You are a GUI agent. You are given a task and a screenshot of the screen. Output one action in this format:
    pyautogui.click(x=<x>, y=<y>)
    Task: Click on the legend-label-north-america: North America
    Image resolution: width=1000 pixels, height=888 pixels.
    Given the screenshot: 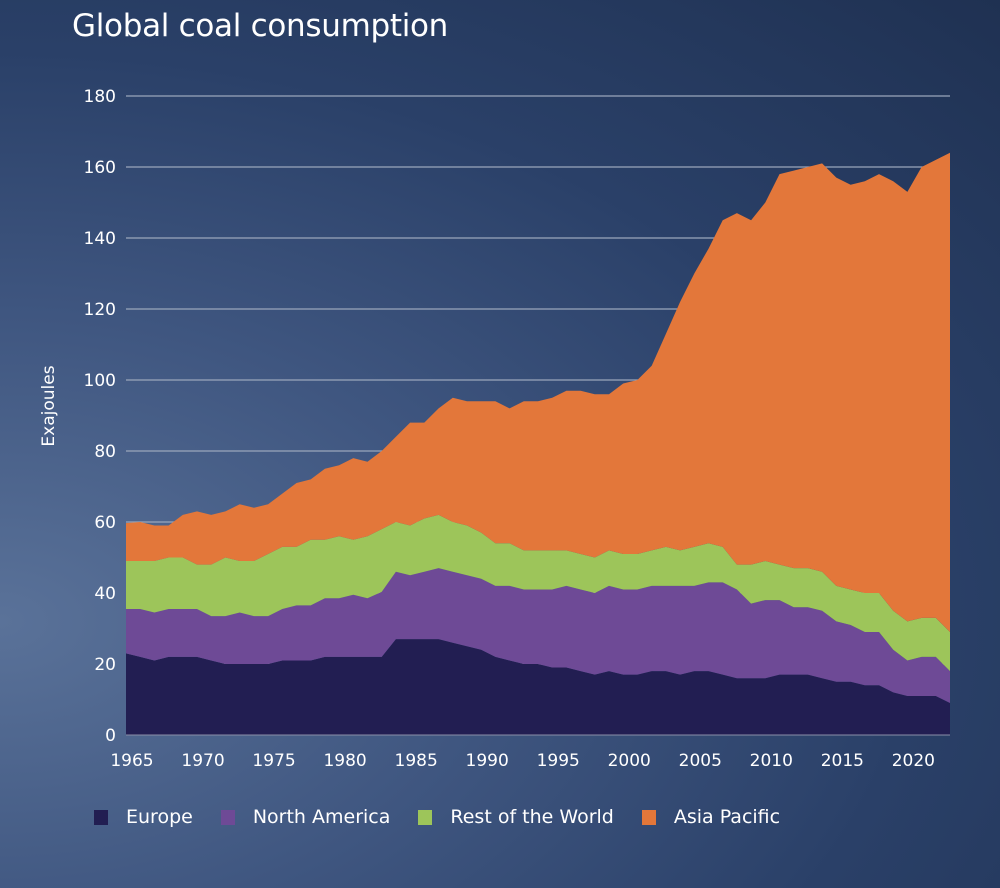 What is the action you would take?
    pyautogui.click(x=321, y=817)
    